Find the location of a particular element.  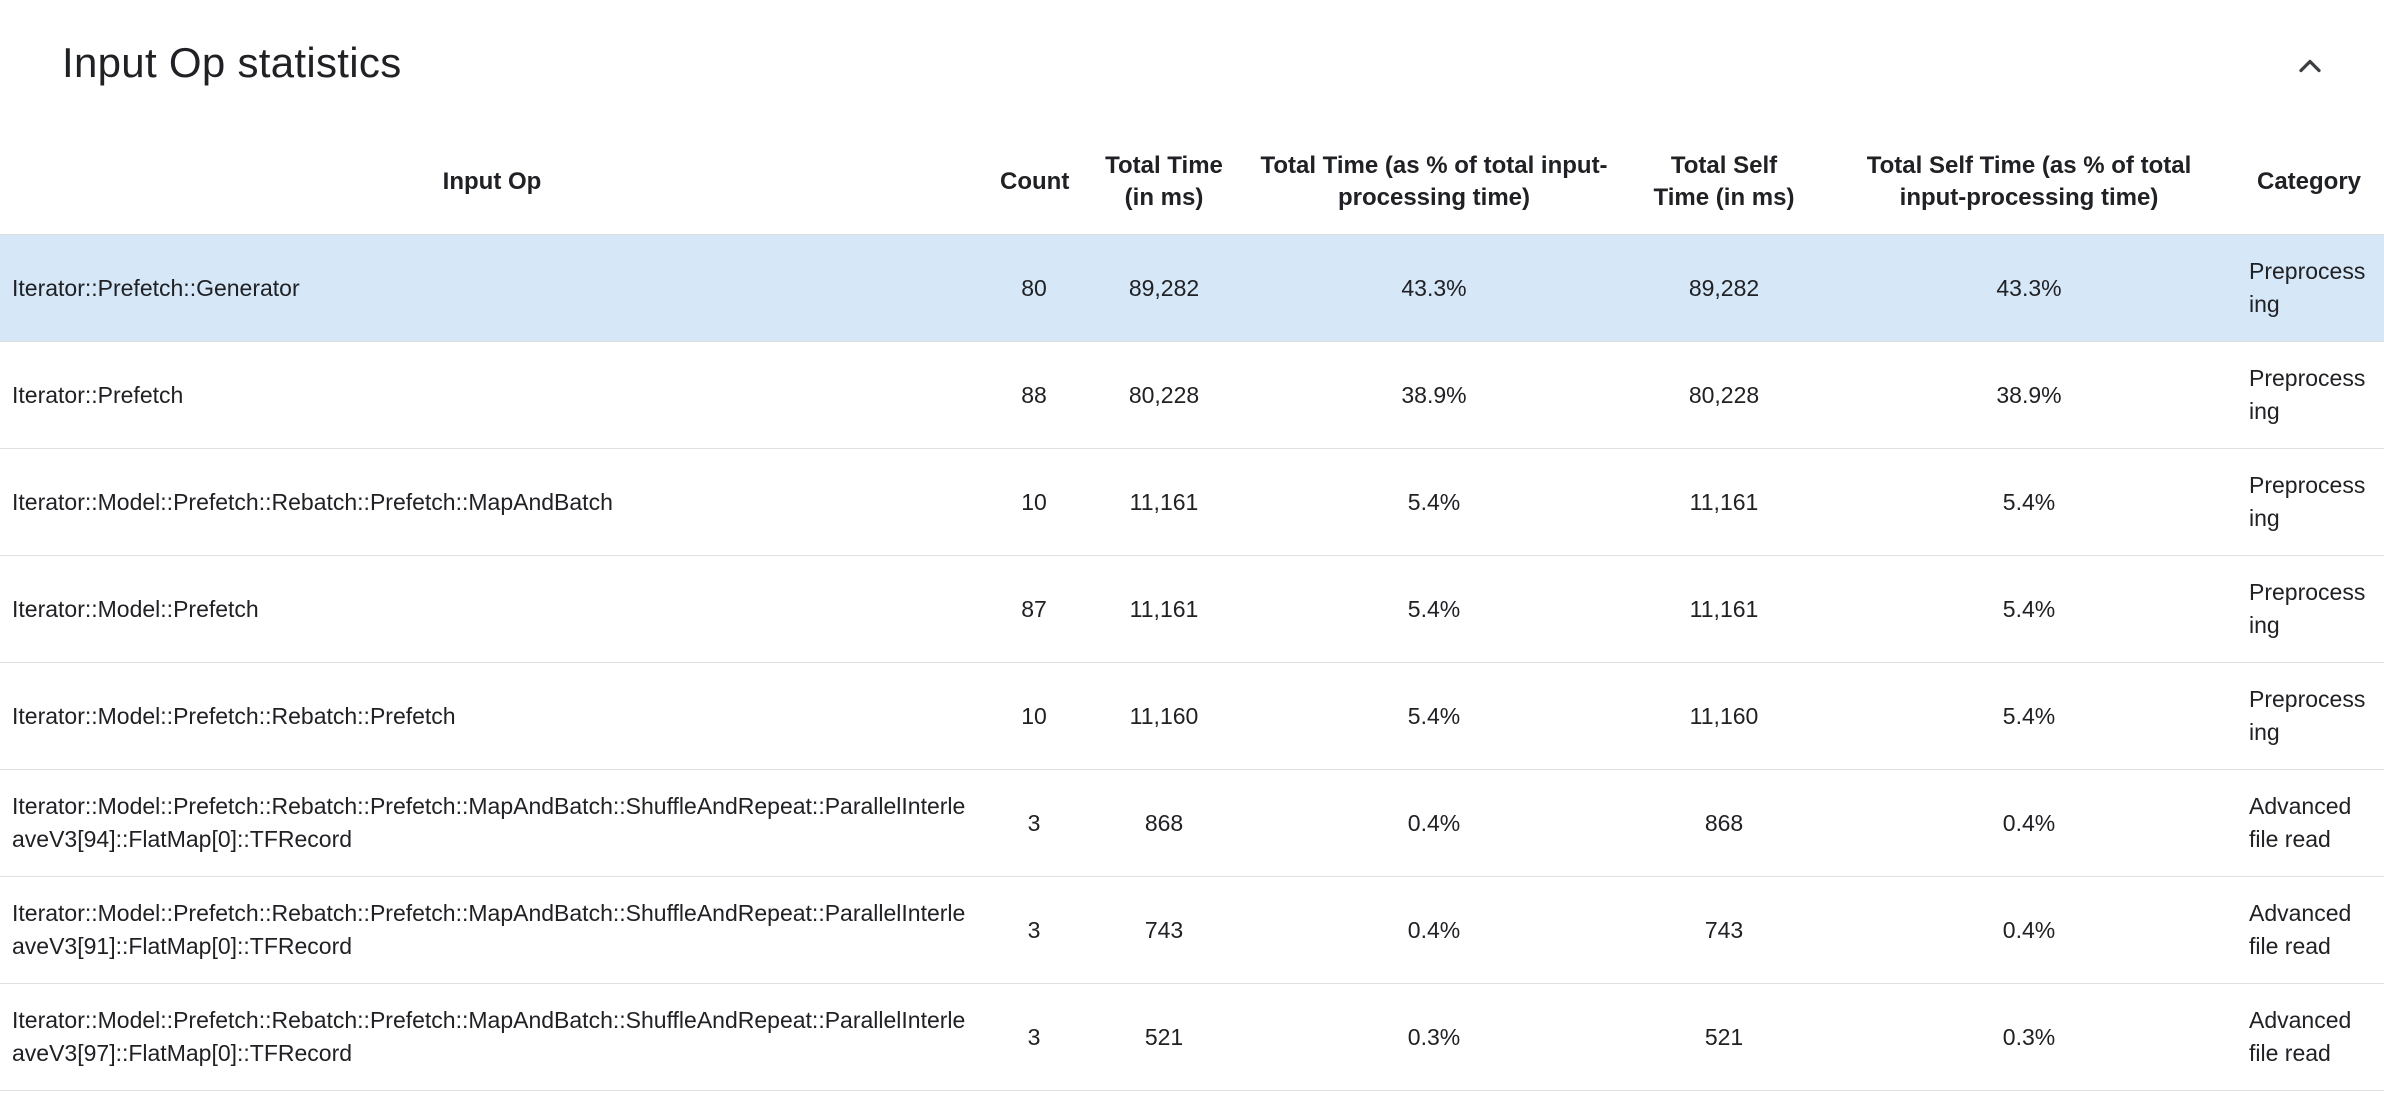

input-op-cell: Iterator::Model::Prefetch is located at coordinates (492, 609).